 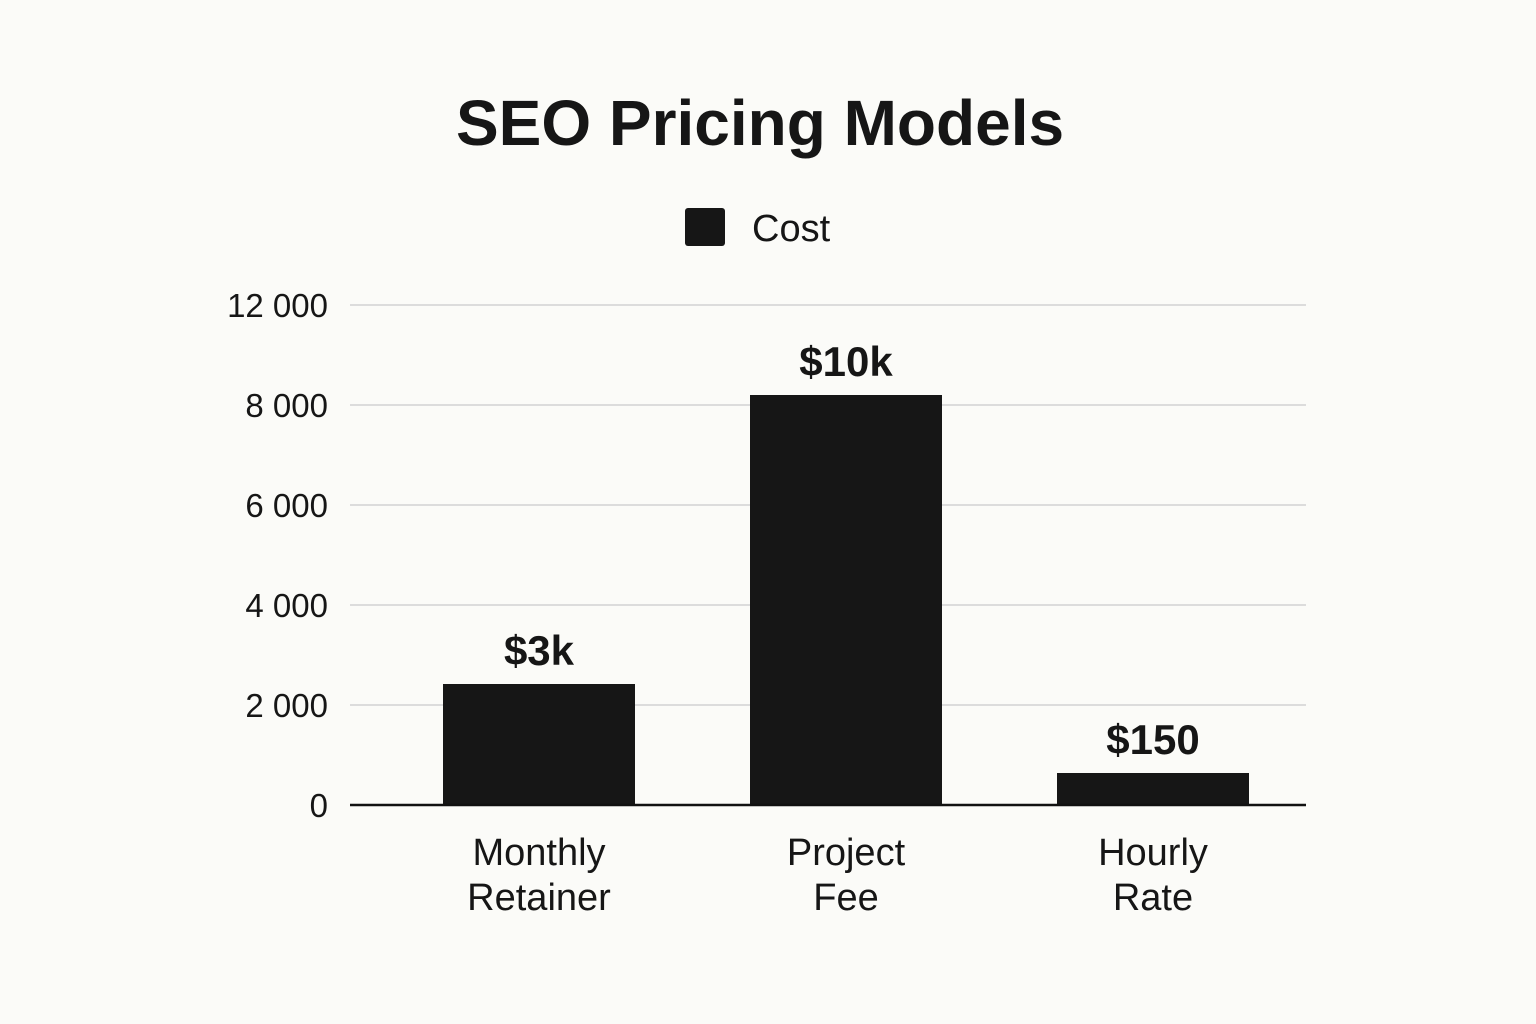 What do you see at coordinates (539, 898) in the screenshot?
I see `x-tick-label: Retainer` at bounding box center [539, 898].